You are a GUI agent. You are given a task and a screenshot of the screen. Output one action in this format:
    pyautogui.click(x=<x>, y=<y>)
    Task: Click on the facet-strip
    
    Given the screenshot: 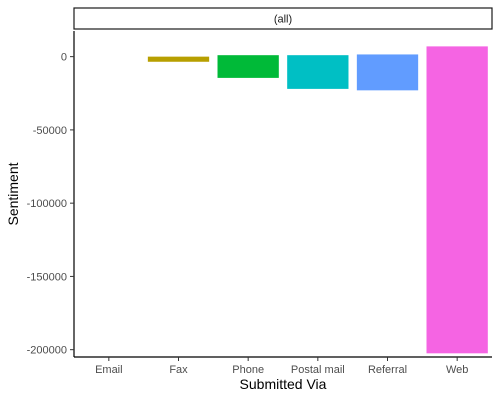 What is the action you would take?
    pyautogui.click(x=283, y=18)
    